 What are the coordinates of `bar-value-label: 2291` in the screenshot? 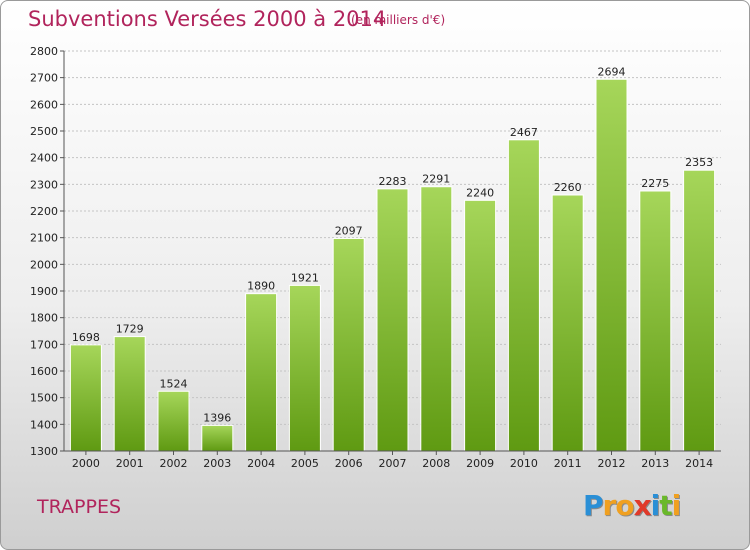 It's located at (436, 179).